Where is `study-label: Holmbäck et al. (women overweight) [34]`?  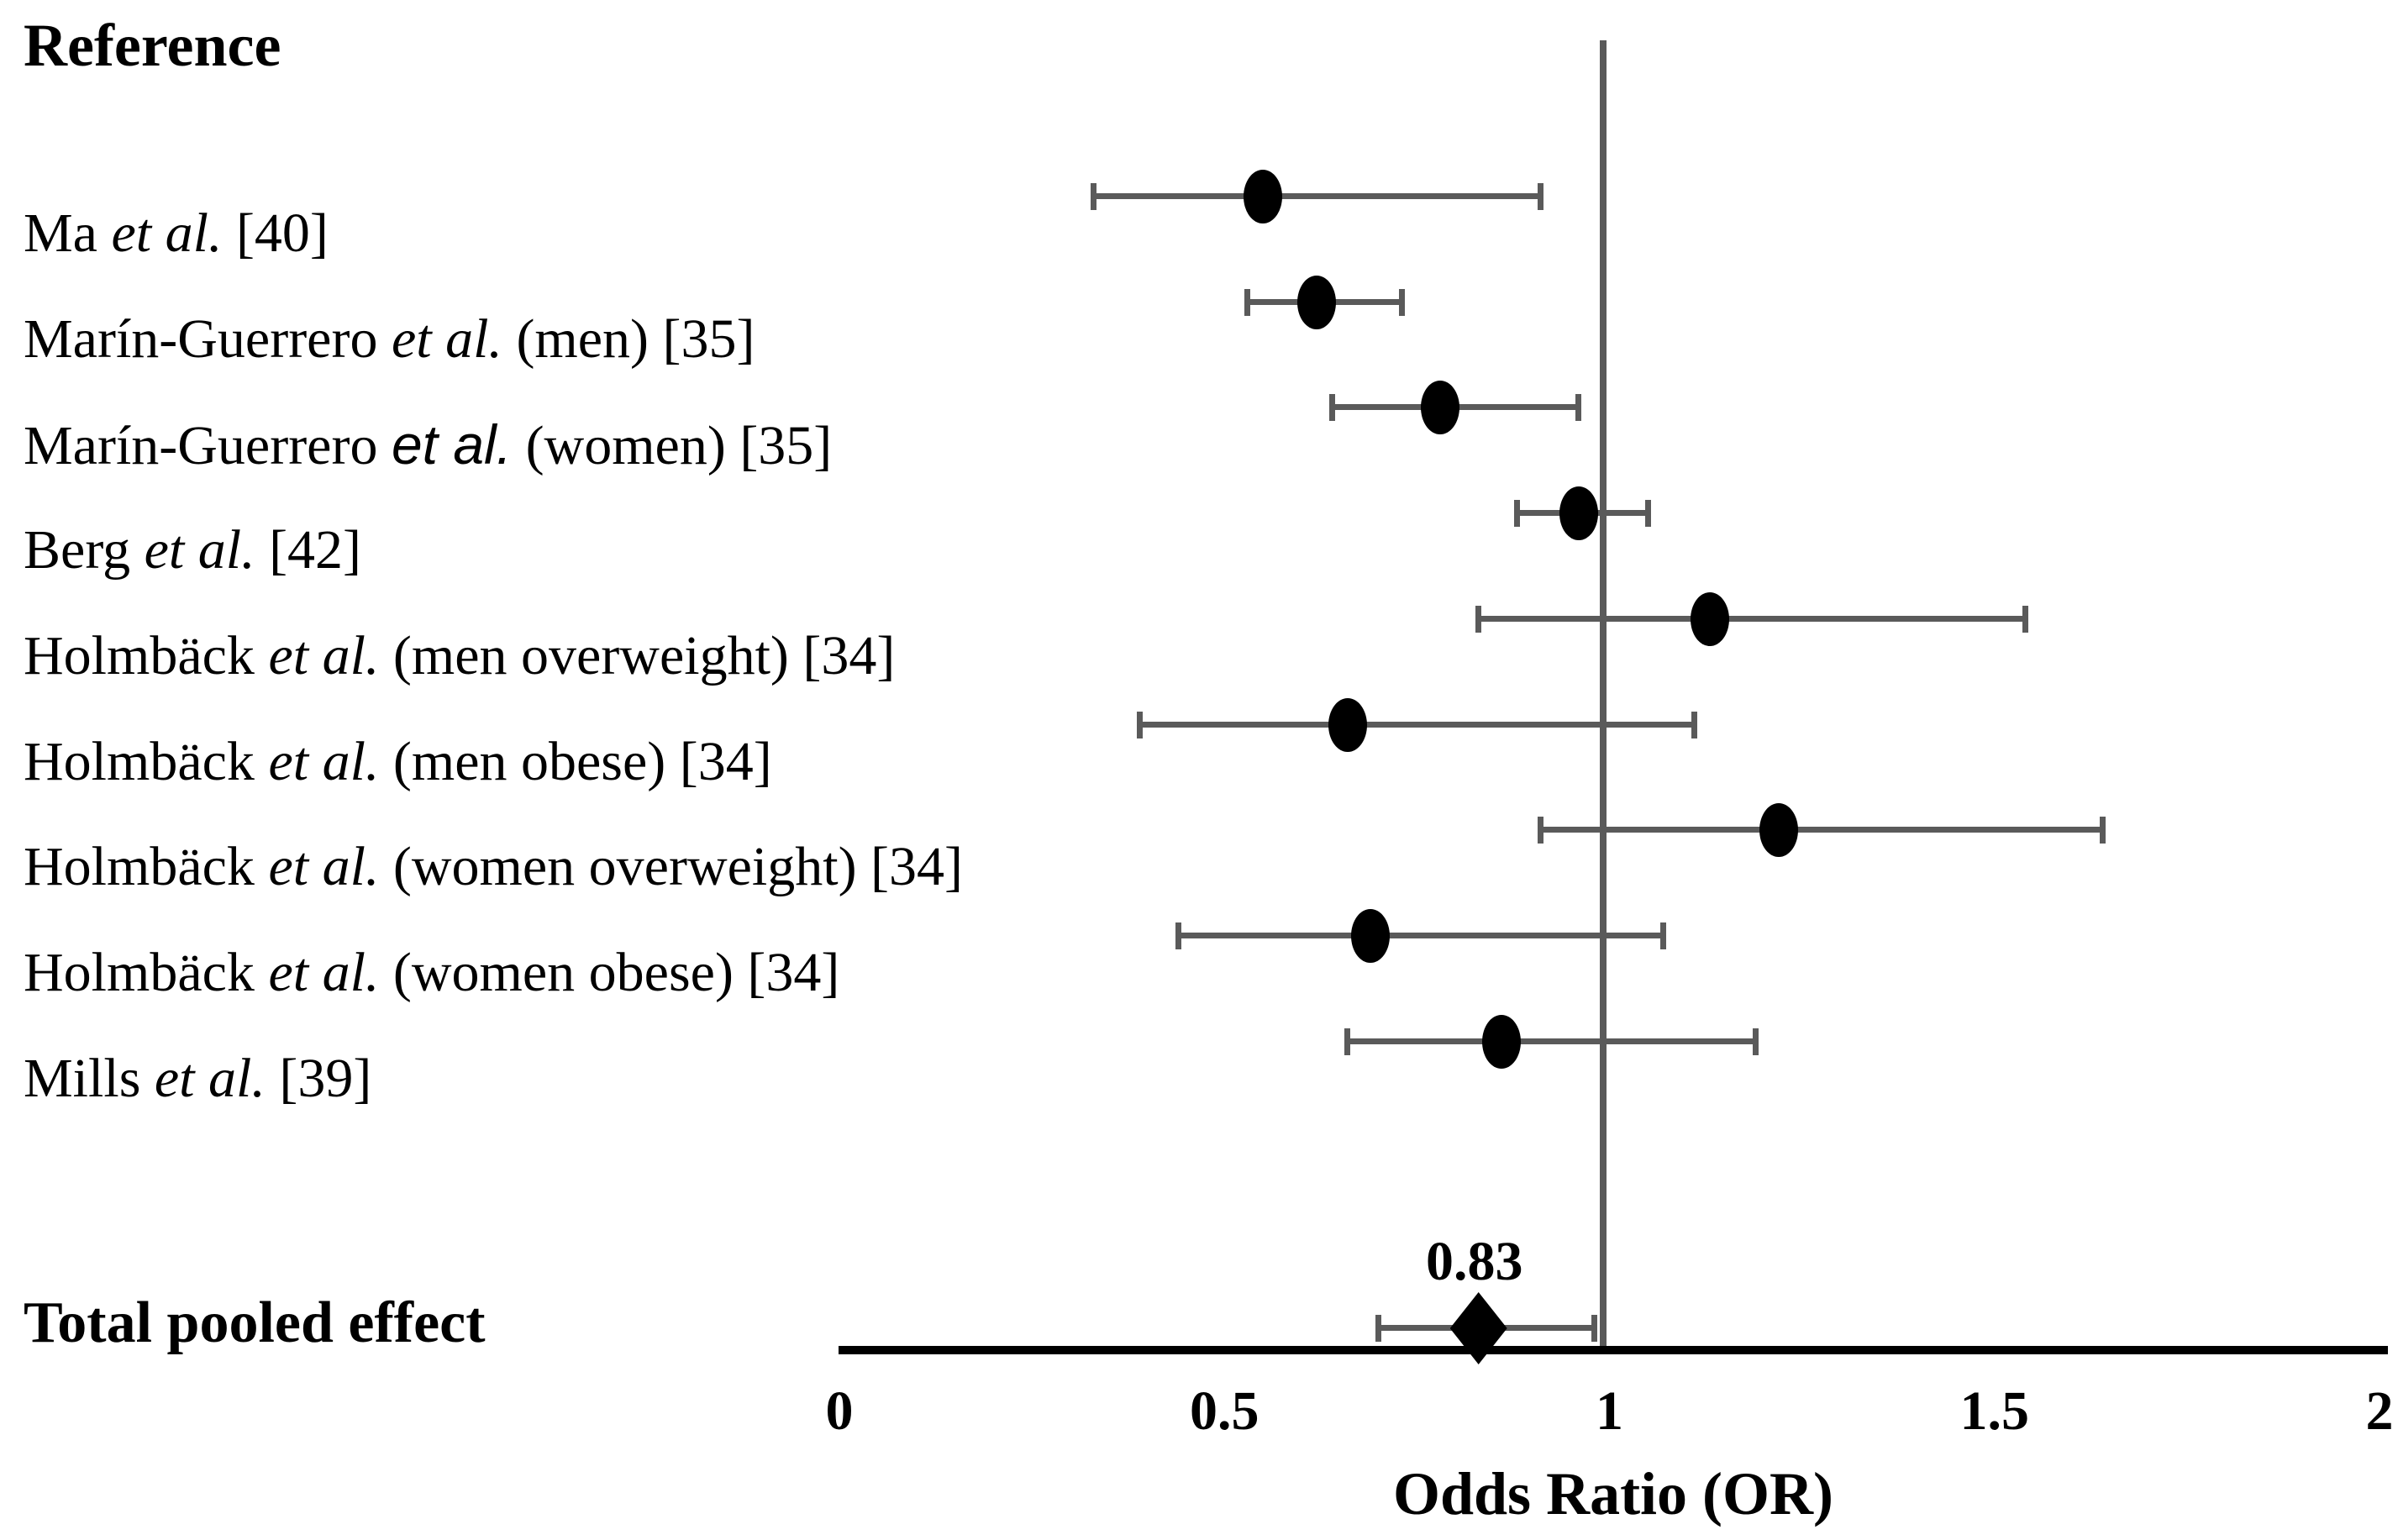 study-label: Holmbäck et al. (women overweight) [34] is located at coordinates (494, 867).